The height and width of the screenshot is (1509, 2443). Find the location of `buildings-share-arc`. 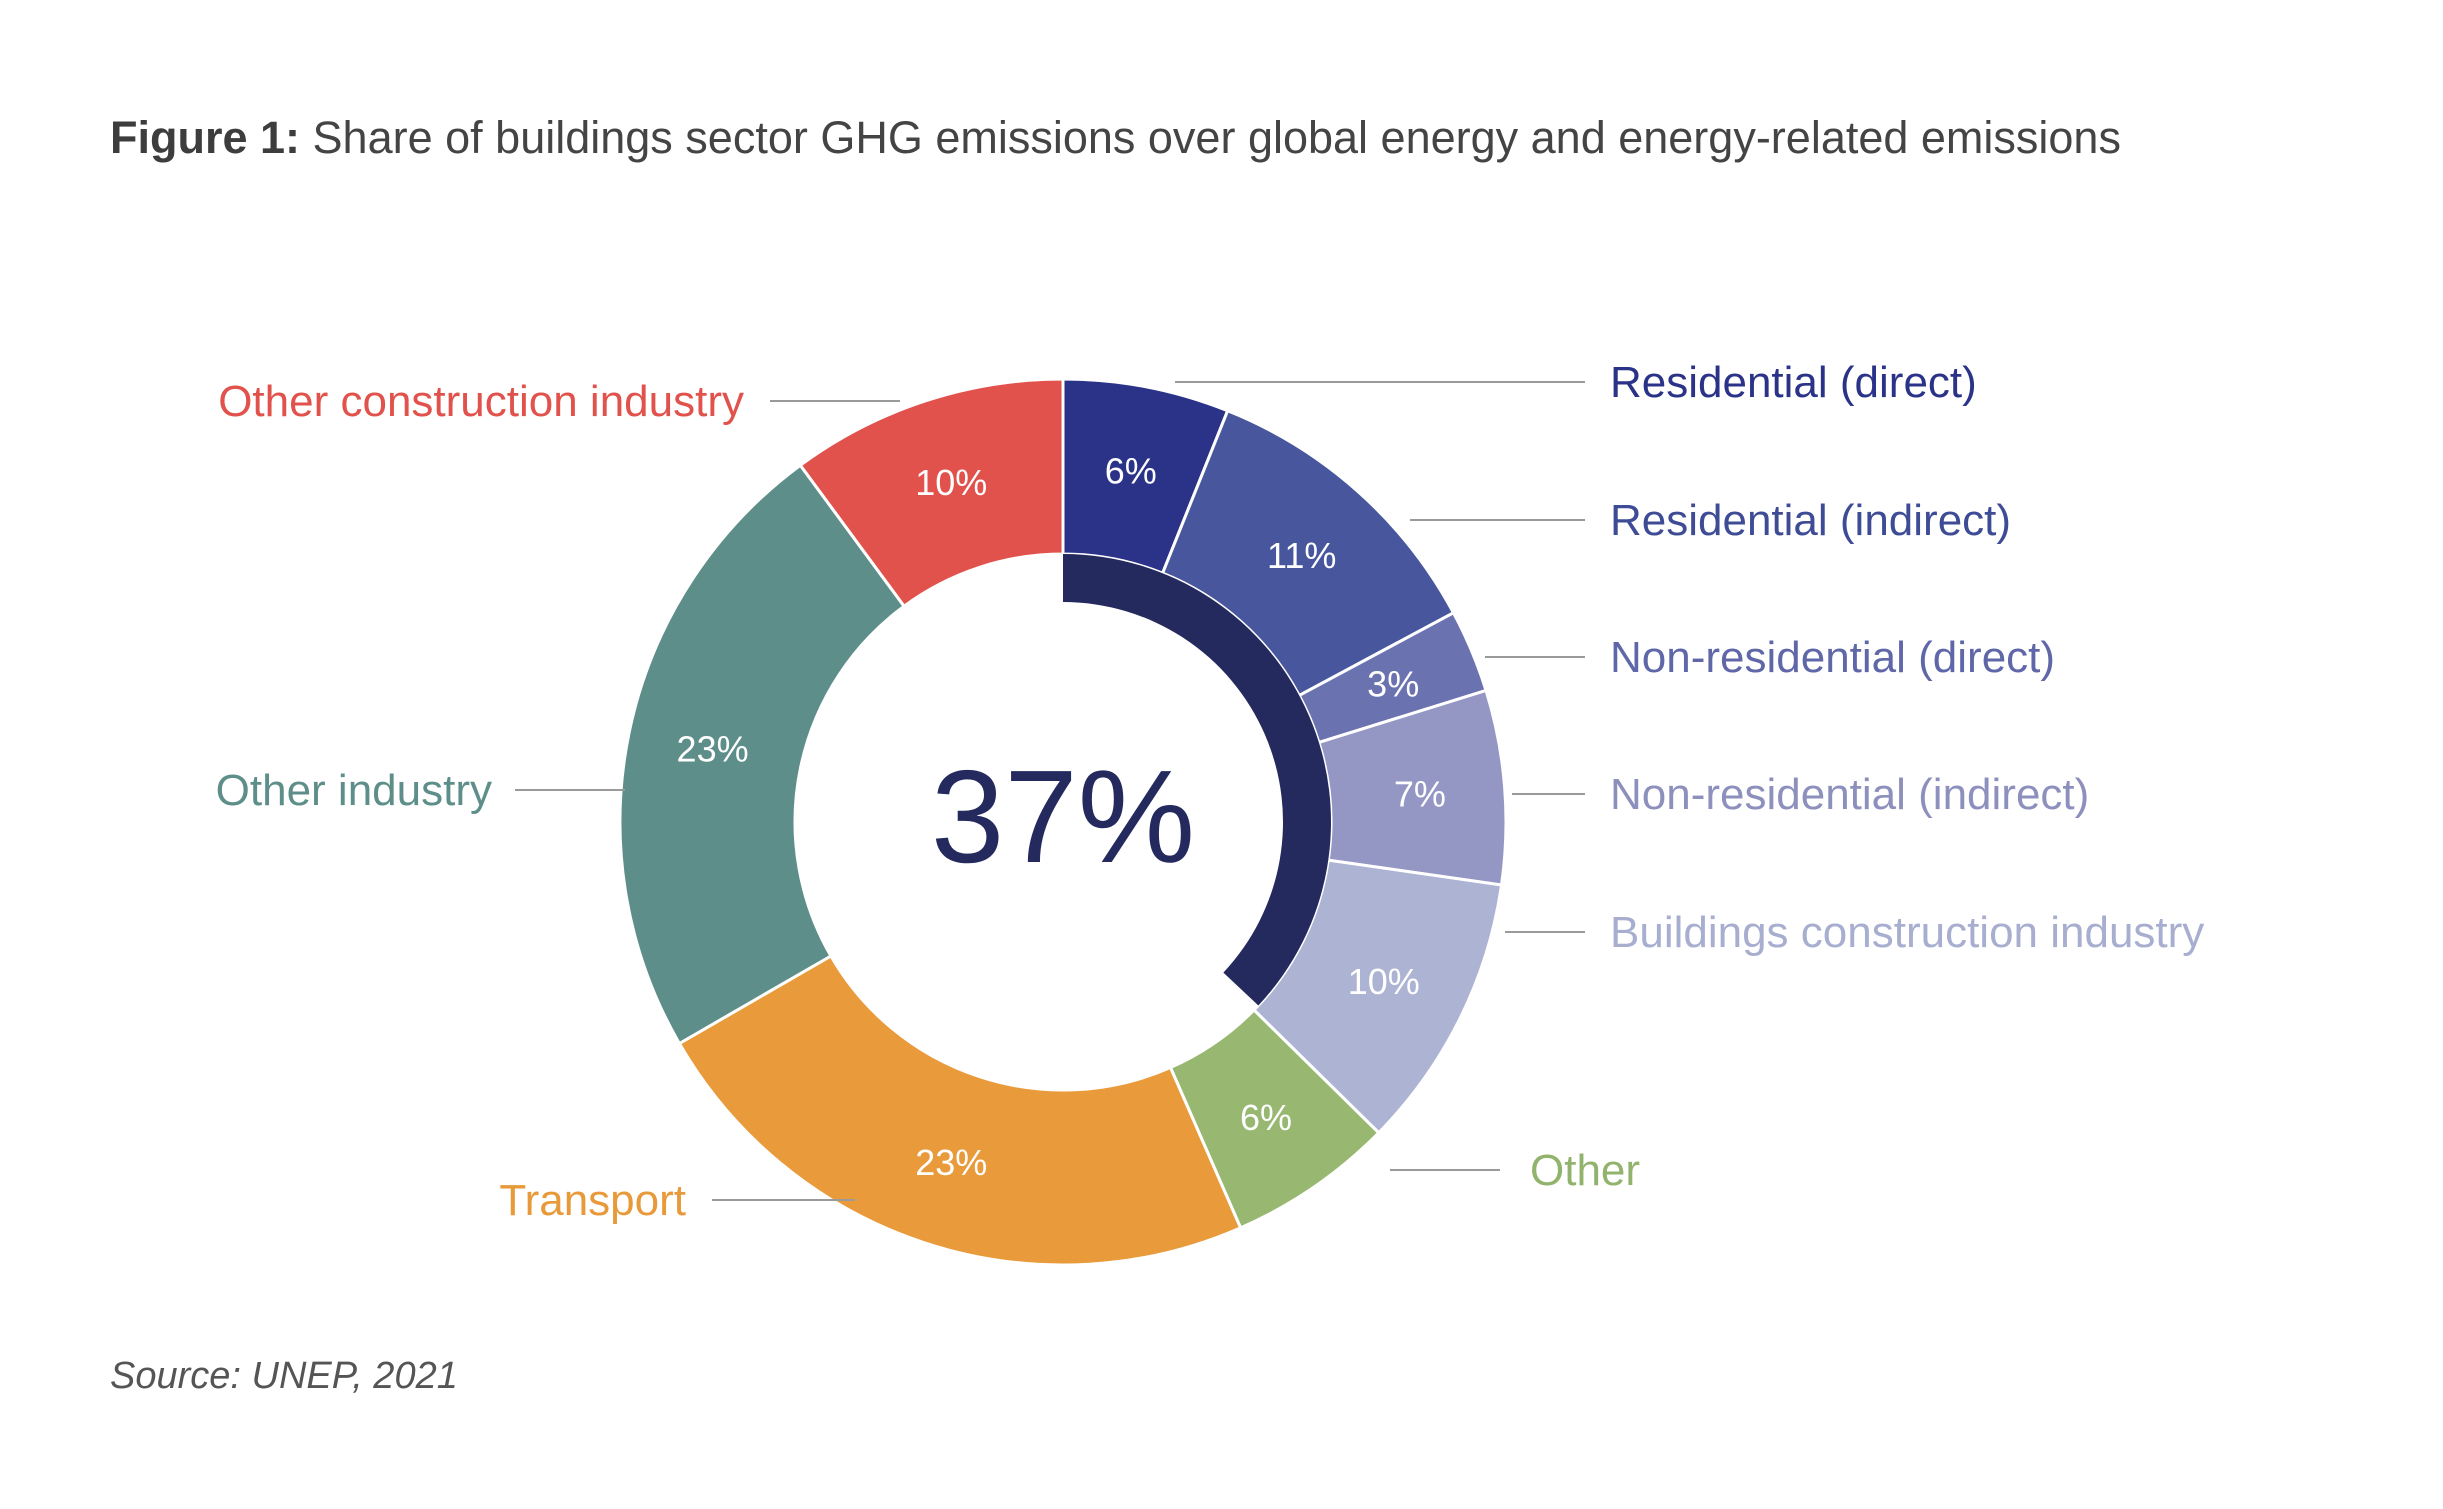

buildings-share-arc is located at coordinates (1197, 780).